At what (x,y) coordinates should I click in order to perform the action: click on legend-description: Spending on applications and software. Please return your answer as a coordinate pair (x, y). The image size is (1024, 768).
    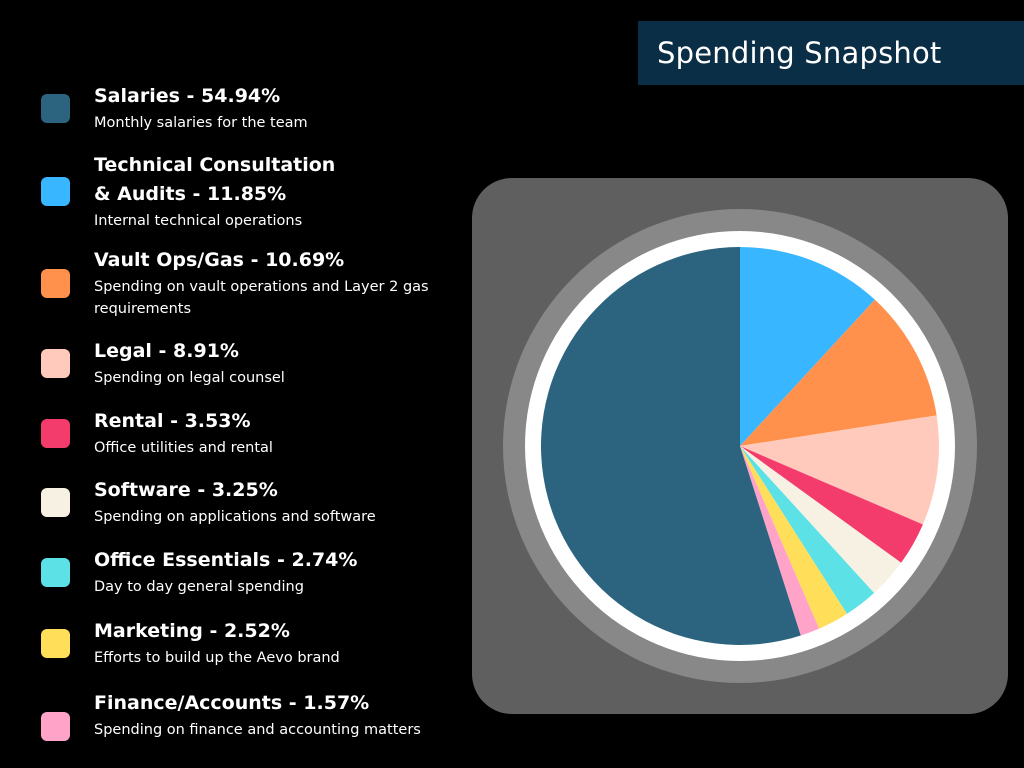
    Looking at the image, I should click on (235, 517).